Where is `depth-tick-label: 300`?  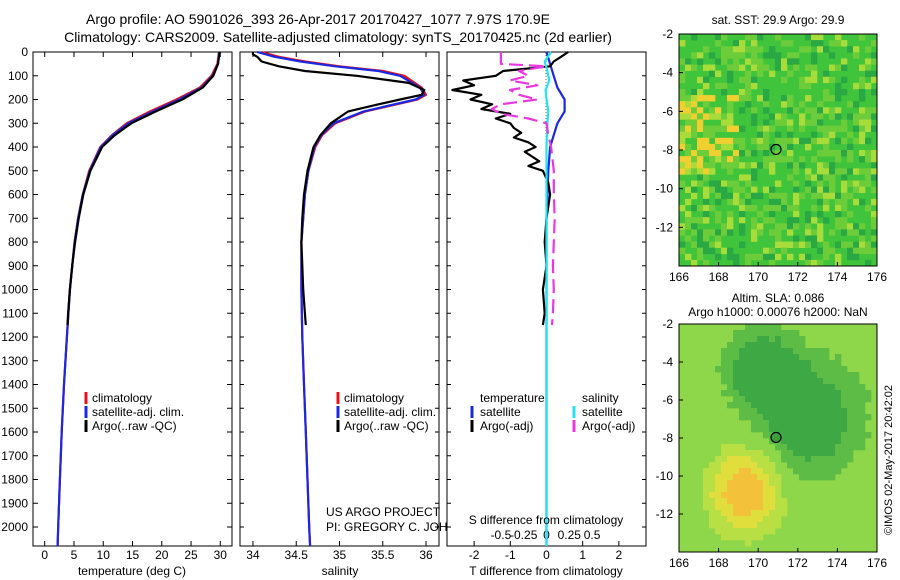
depth-tick-label: 300 is located at coordinates (18, 123).